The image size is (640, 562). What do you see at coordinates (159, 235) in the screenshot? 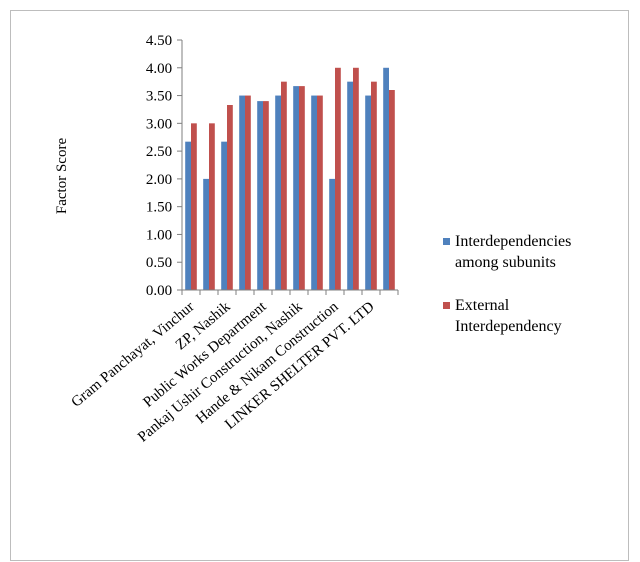
I see `y-tick-label: 1.00` at bounding box center [159, 235].